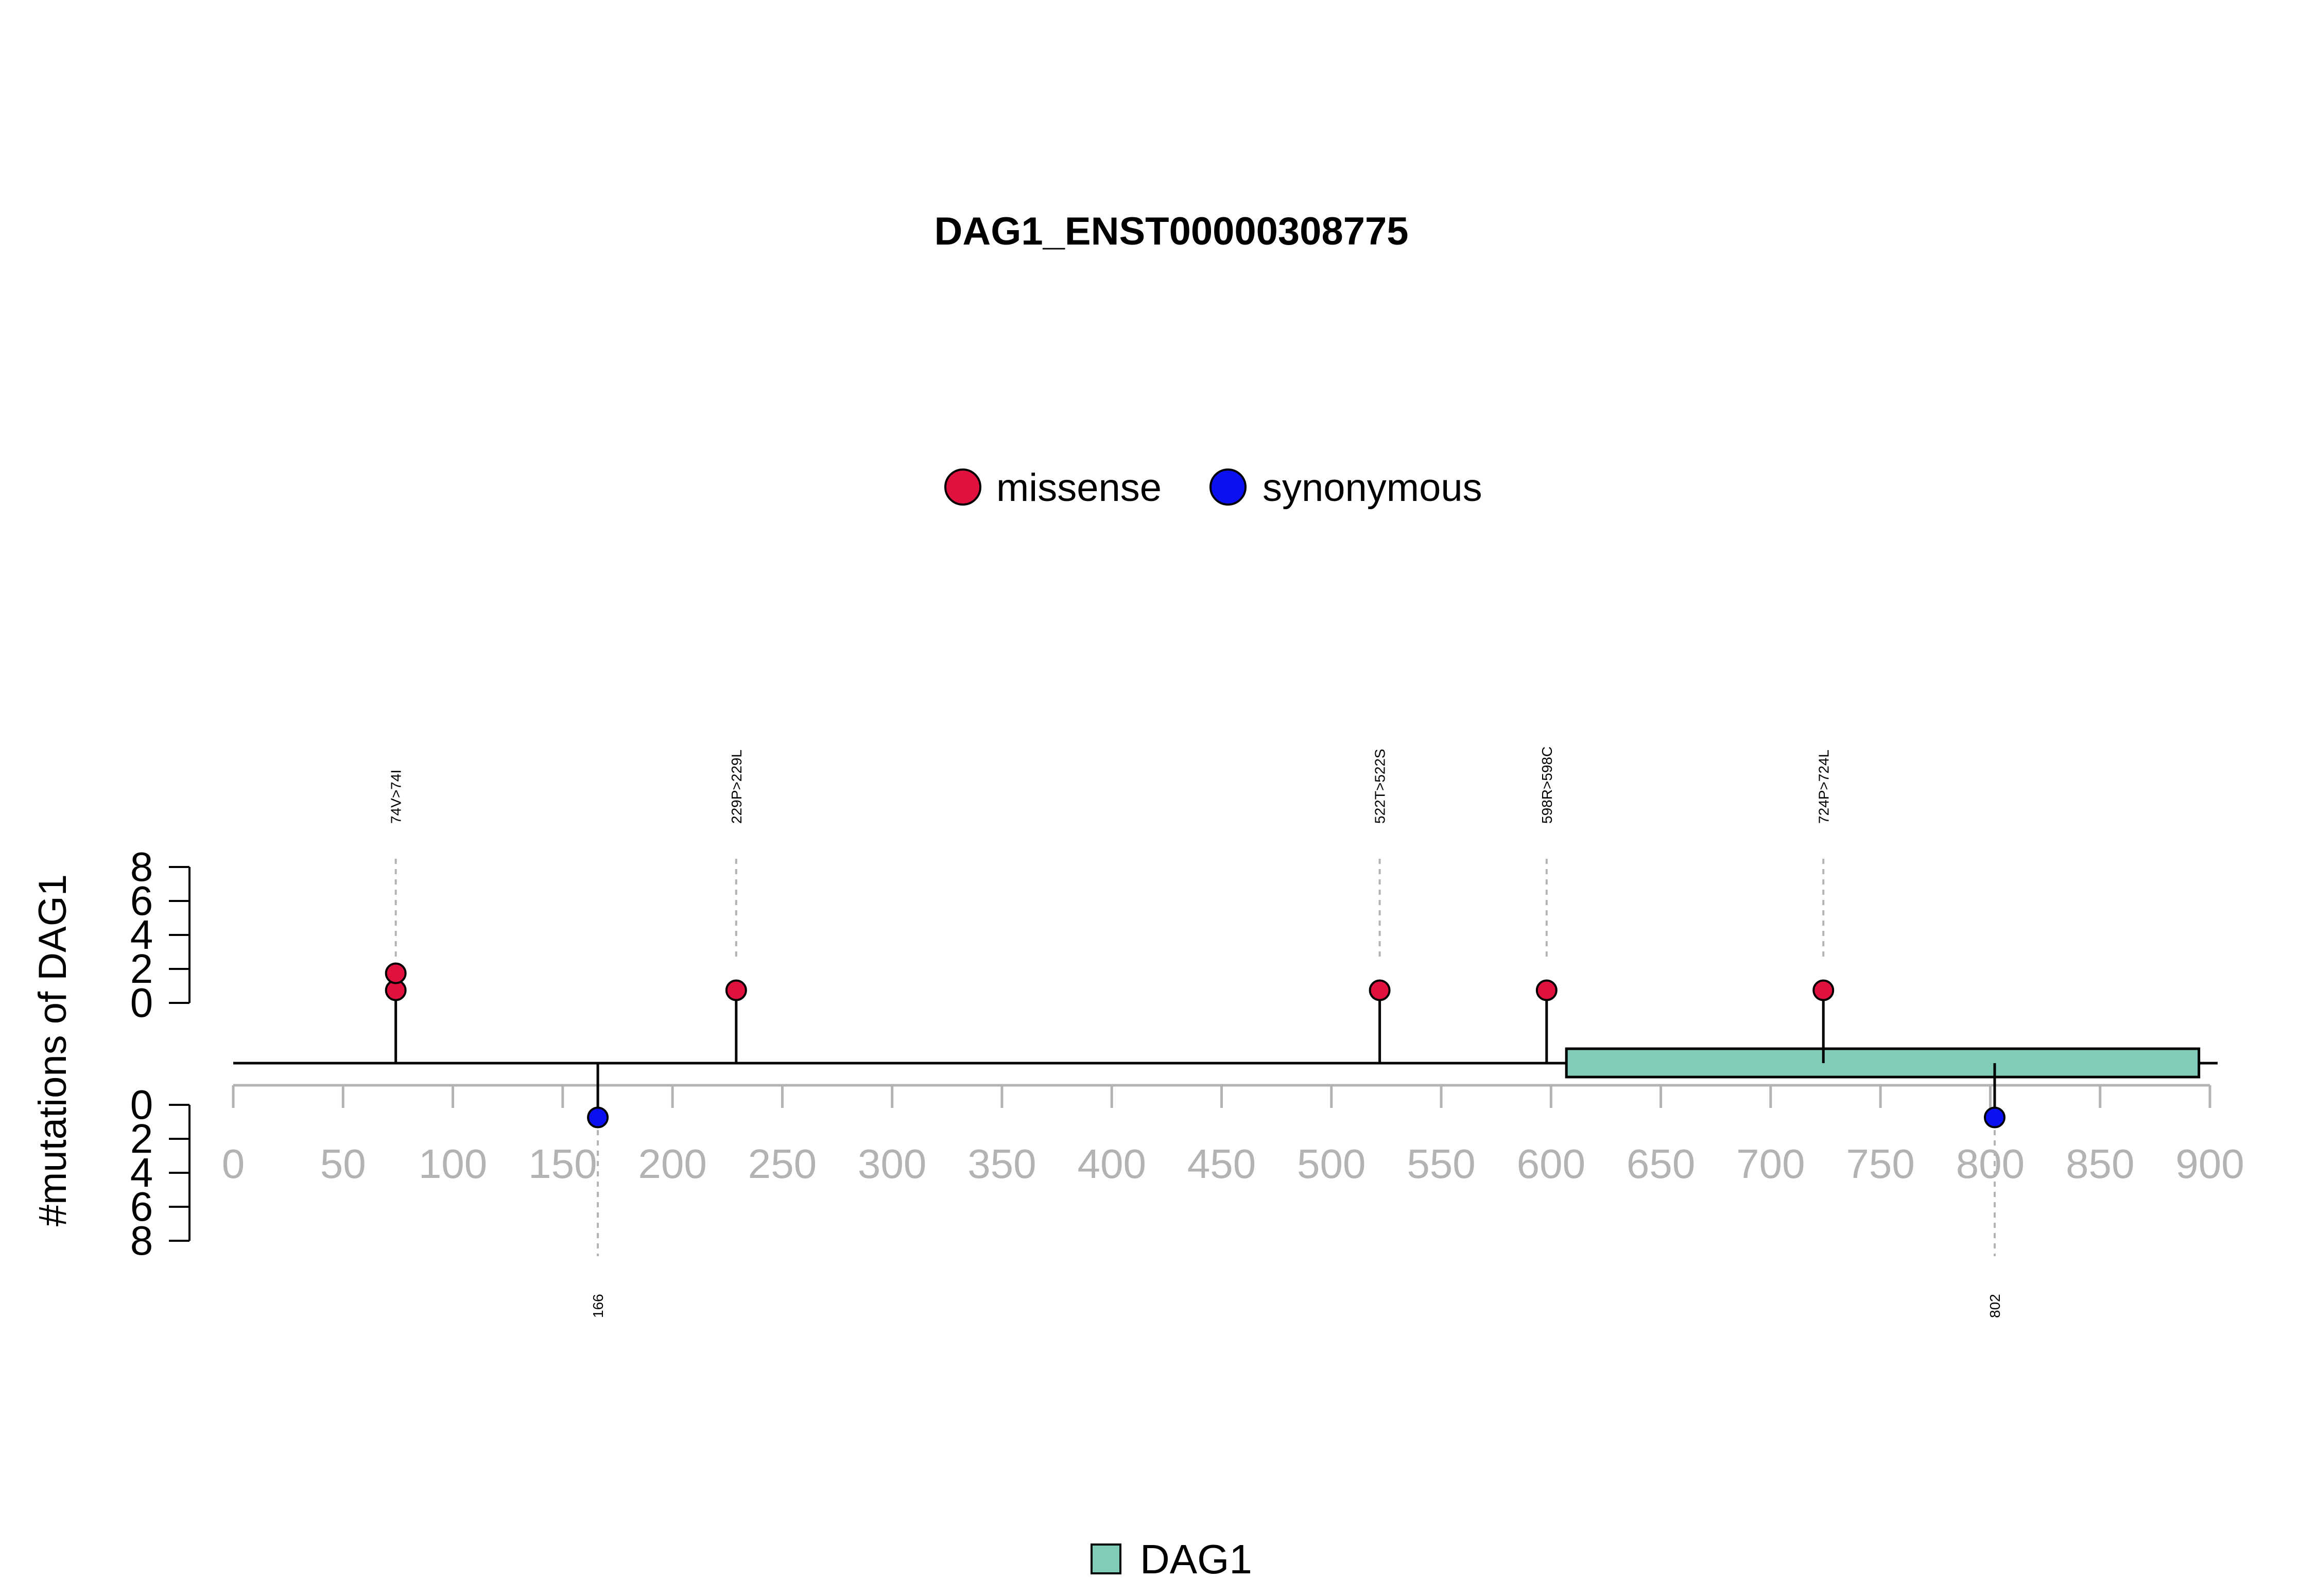 This screenshot has width=2317, height=1596. What do you see at coordinates (141, 1003) in the screenshot?
I see `y-tick-label-top: 0` at bounding box center [141, 1003].